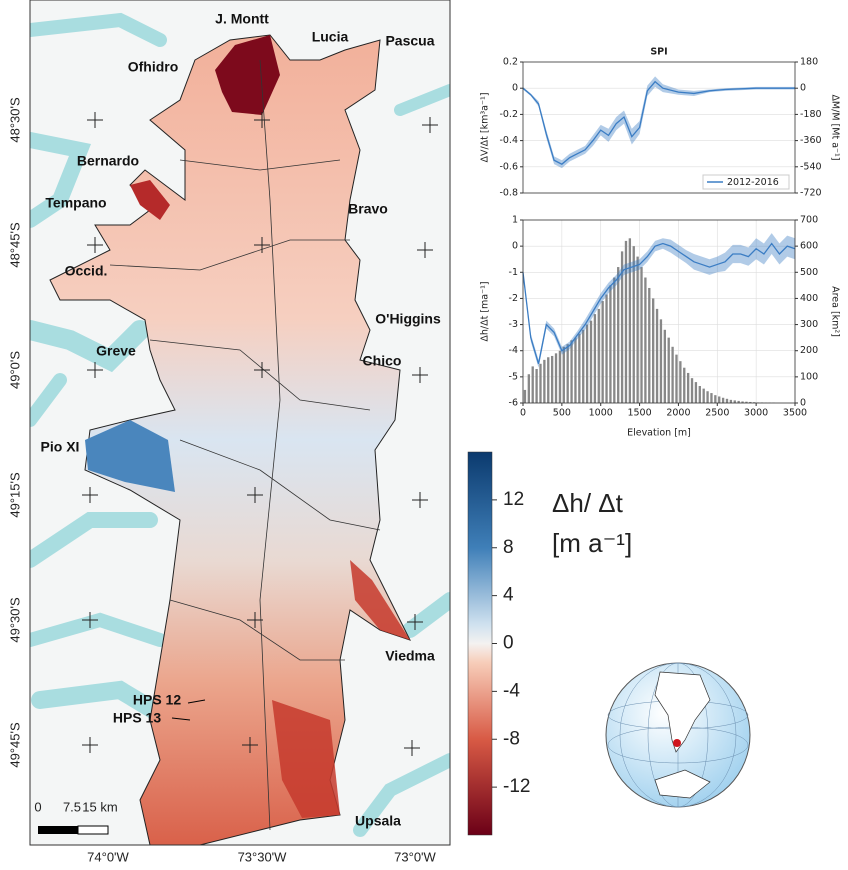 The image size is (848, 870). I want to click on y2-tick-label: 0, so click(803, 403).